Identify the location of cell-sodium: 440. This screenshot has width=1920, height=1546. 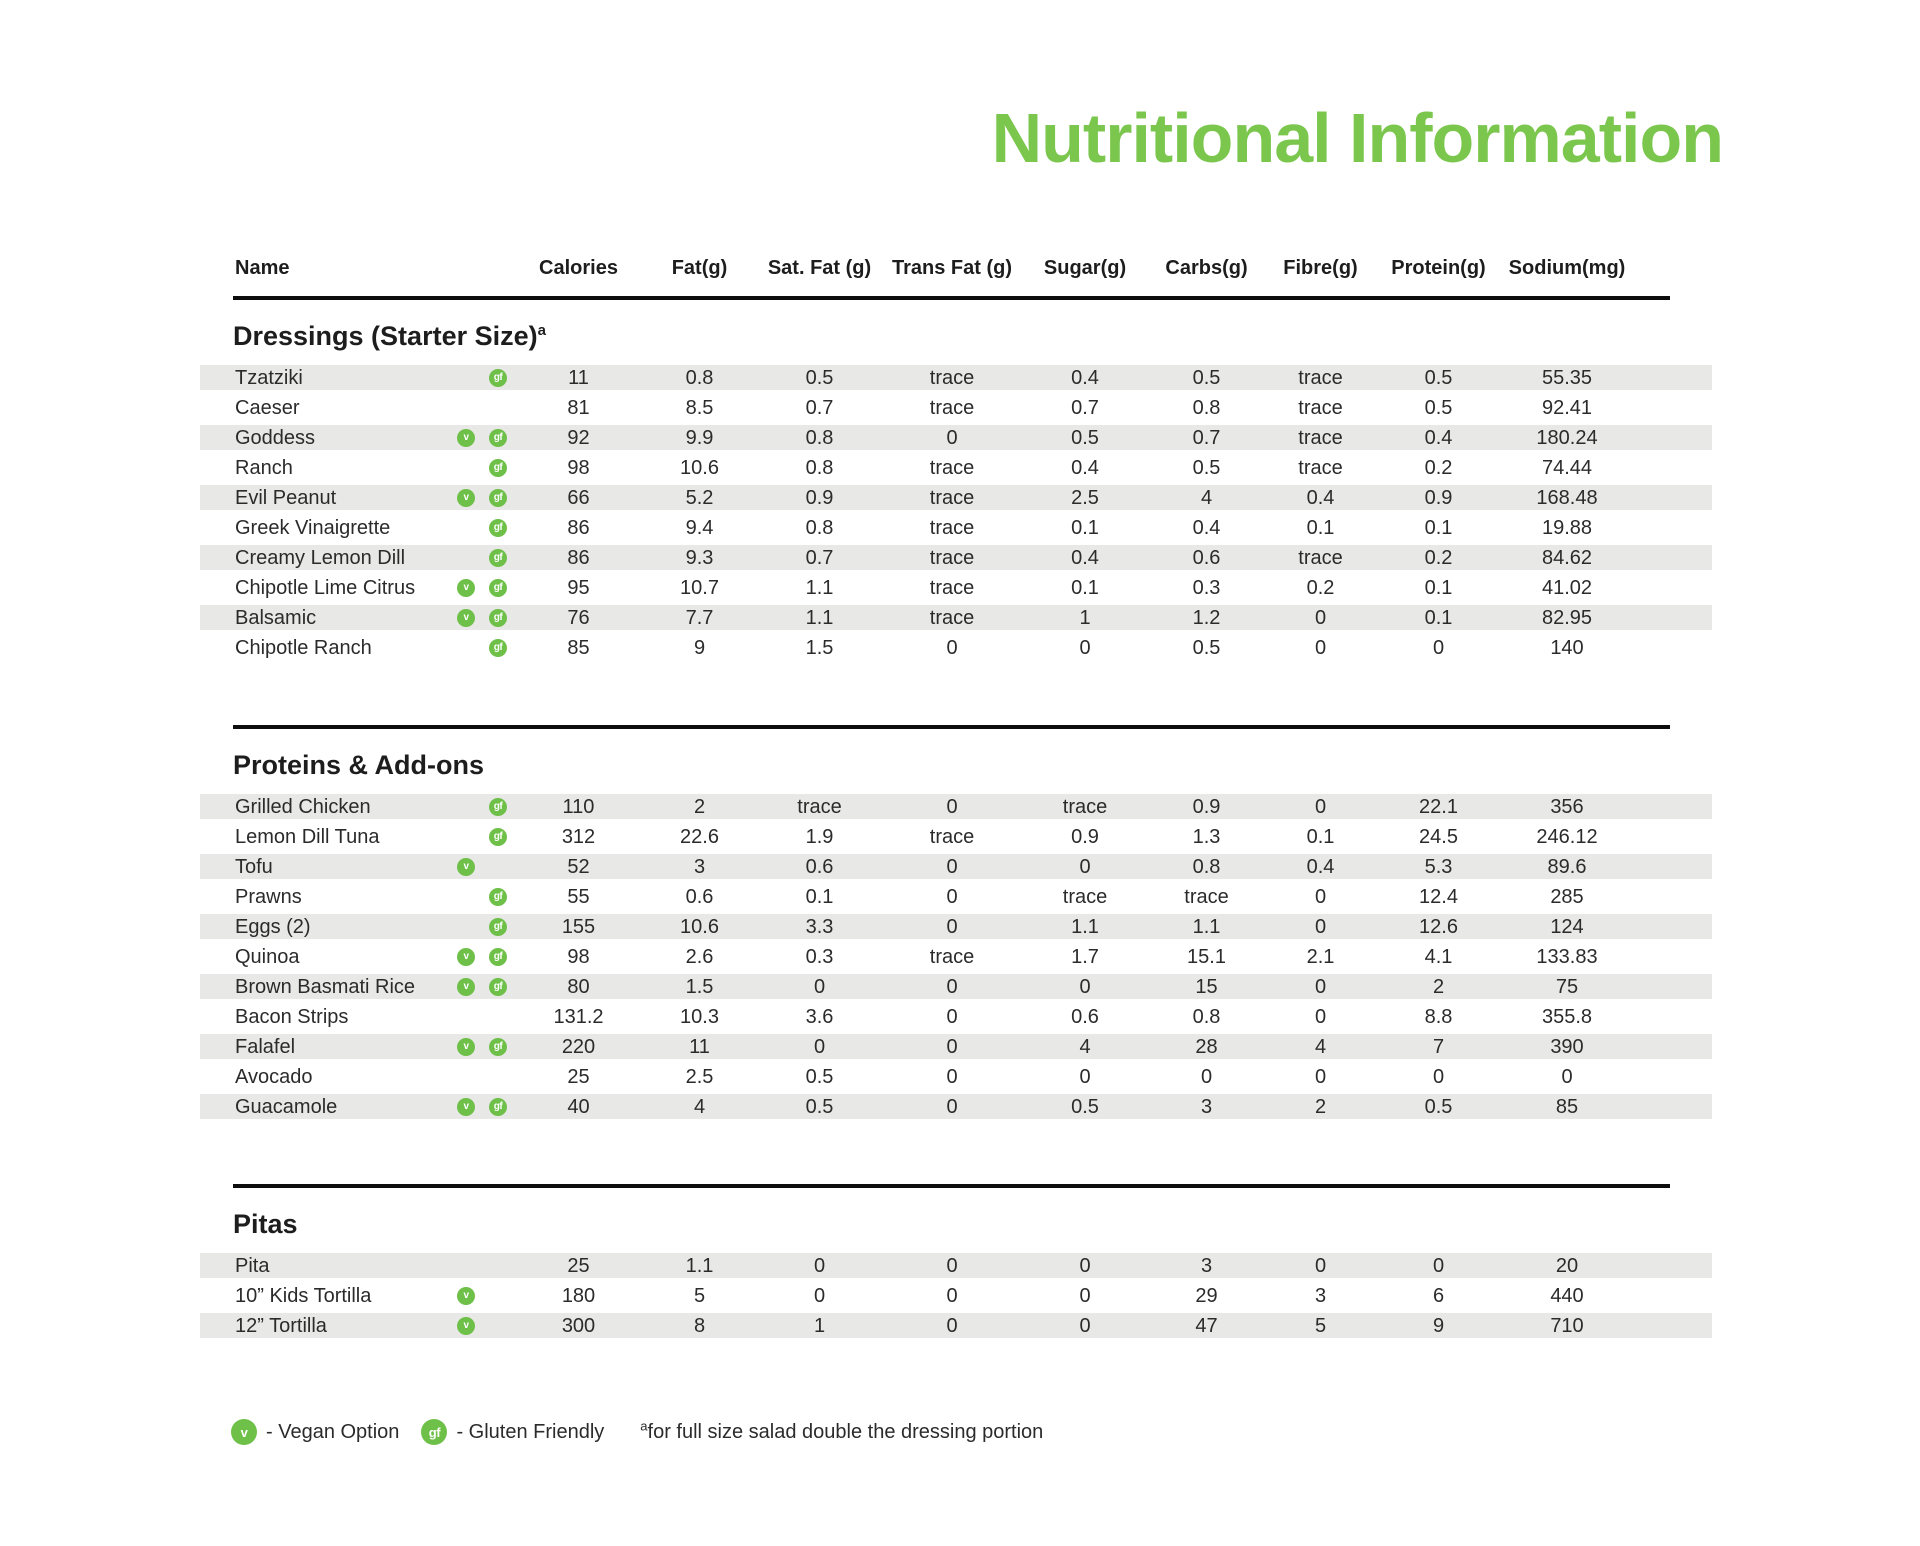
(1567, 1295).